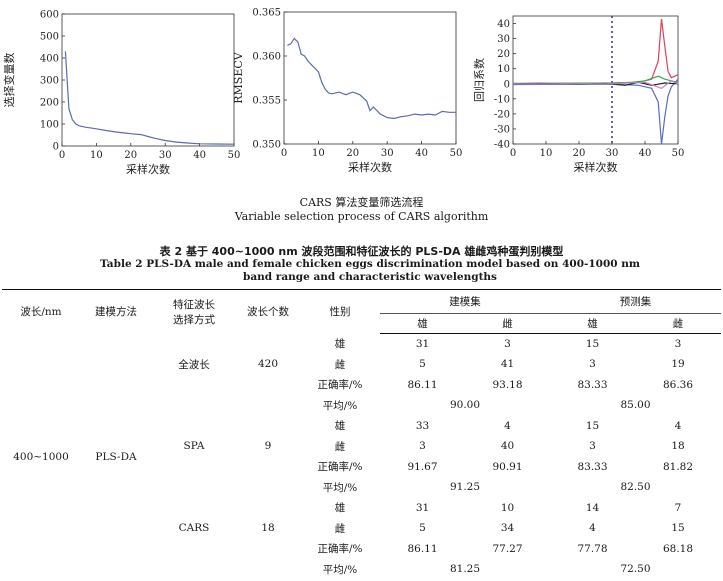 The image size is (723, 581). I want to click on x-tick-label: 20, so click(352, 153).